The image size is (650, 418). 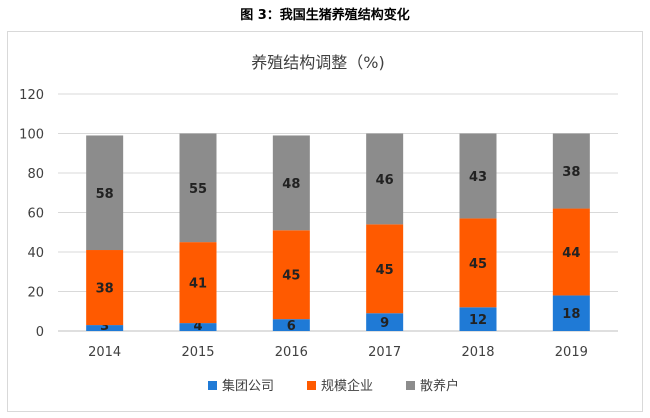 I want to click on data-label: 18, so click(x=571, y=314).